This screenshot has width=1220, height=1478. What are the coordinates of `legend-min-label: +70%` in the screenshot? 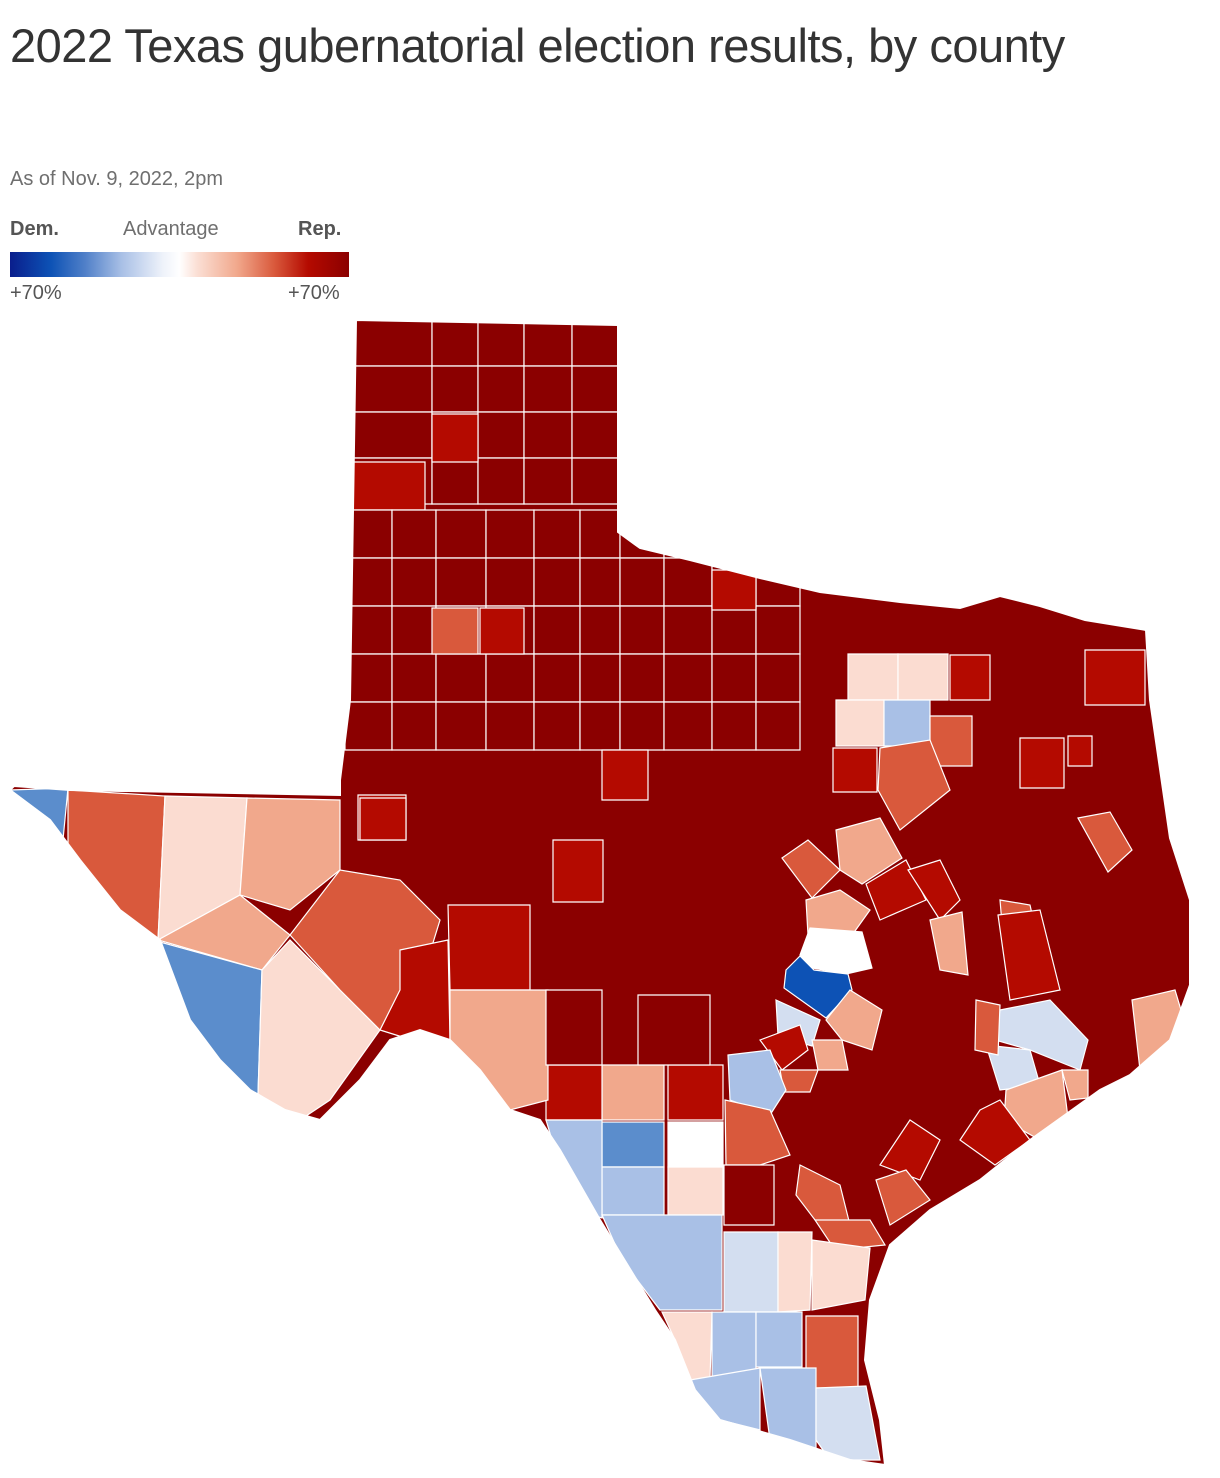 It's located at (36, 293).